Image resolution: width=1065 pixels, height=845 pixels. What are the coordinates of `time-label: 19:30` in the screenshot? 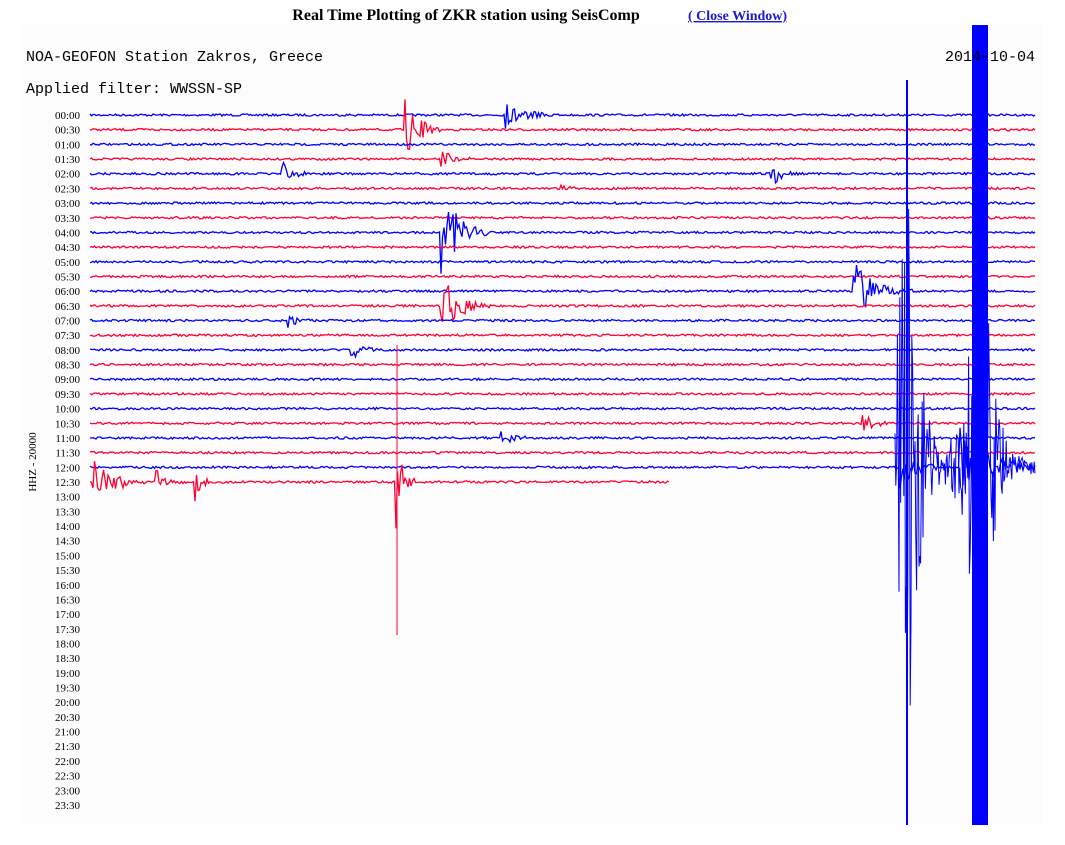 It's located at (68, 689).